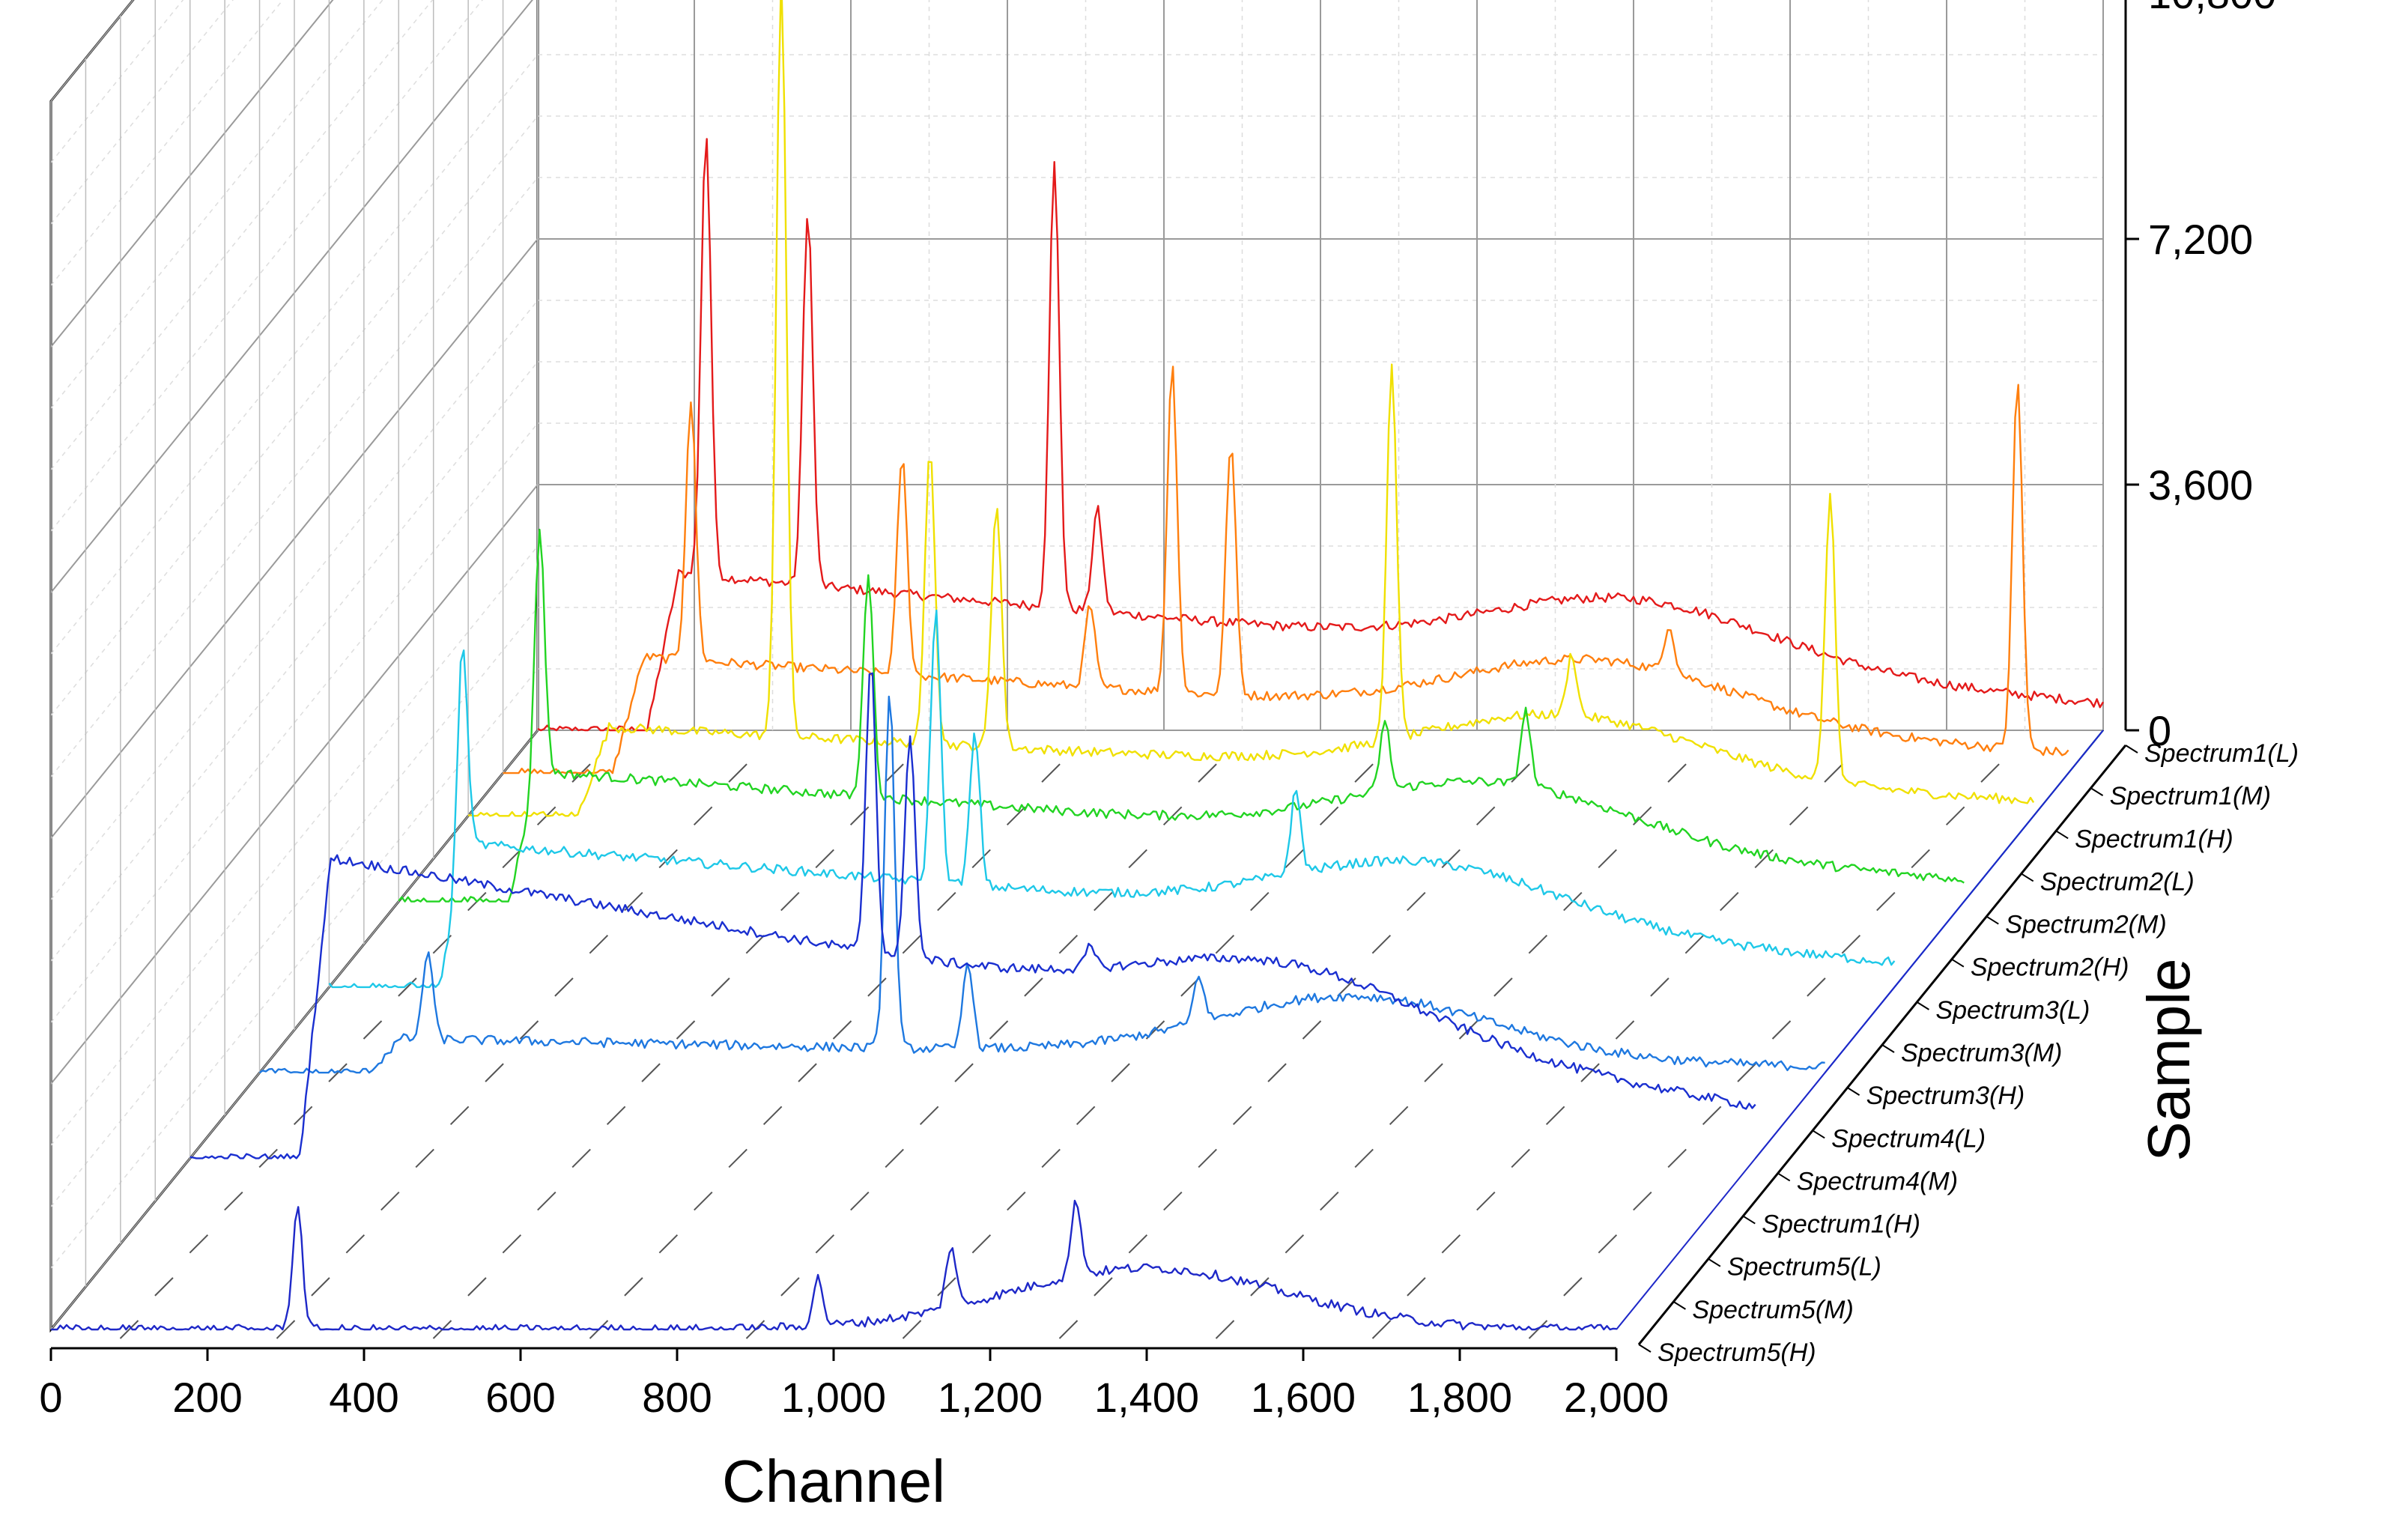 The width and height of the screenshot is (2408, 1525). What do you see at coordinates (2200, 485) in the screenshot?
I see `z-tick-label: 3,600` at bounding box center [2200, 485].